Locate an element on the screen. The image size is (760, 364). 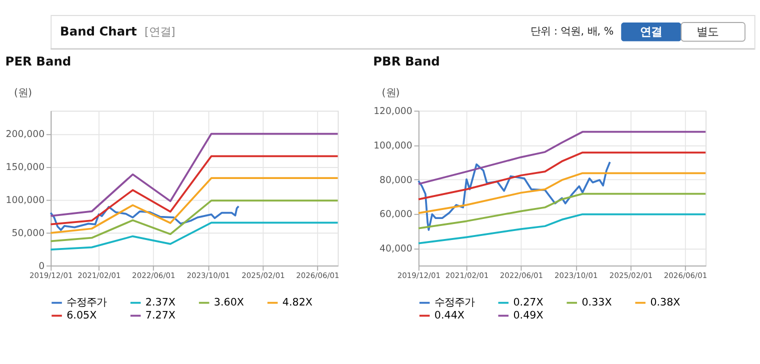
legend-label: 0.33X is located at coordinates (597, 302).